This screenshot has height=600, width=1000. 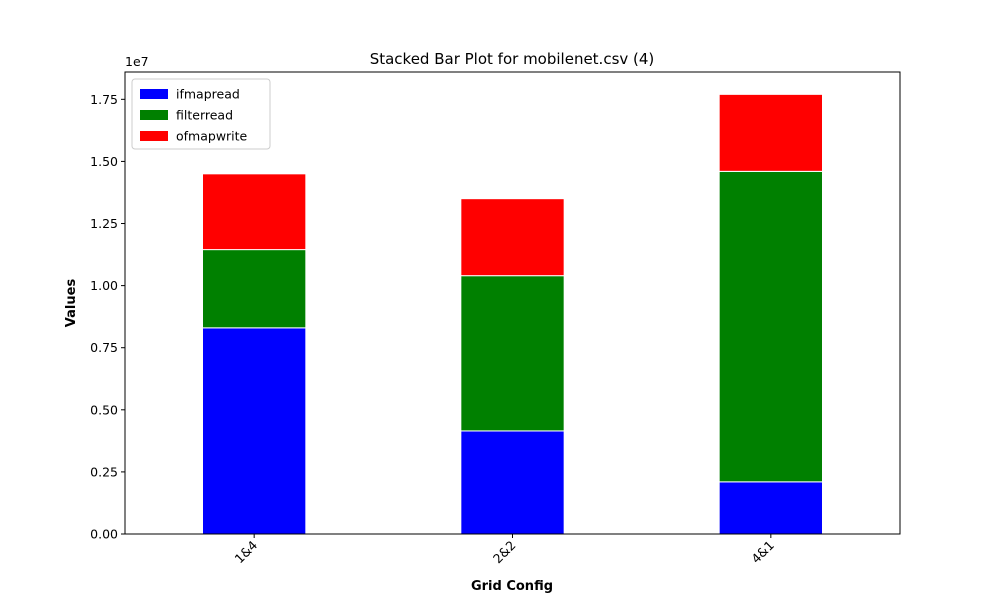 I want to click on y-tick-label: 1.75, so click(x=104, y=99).